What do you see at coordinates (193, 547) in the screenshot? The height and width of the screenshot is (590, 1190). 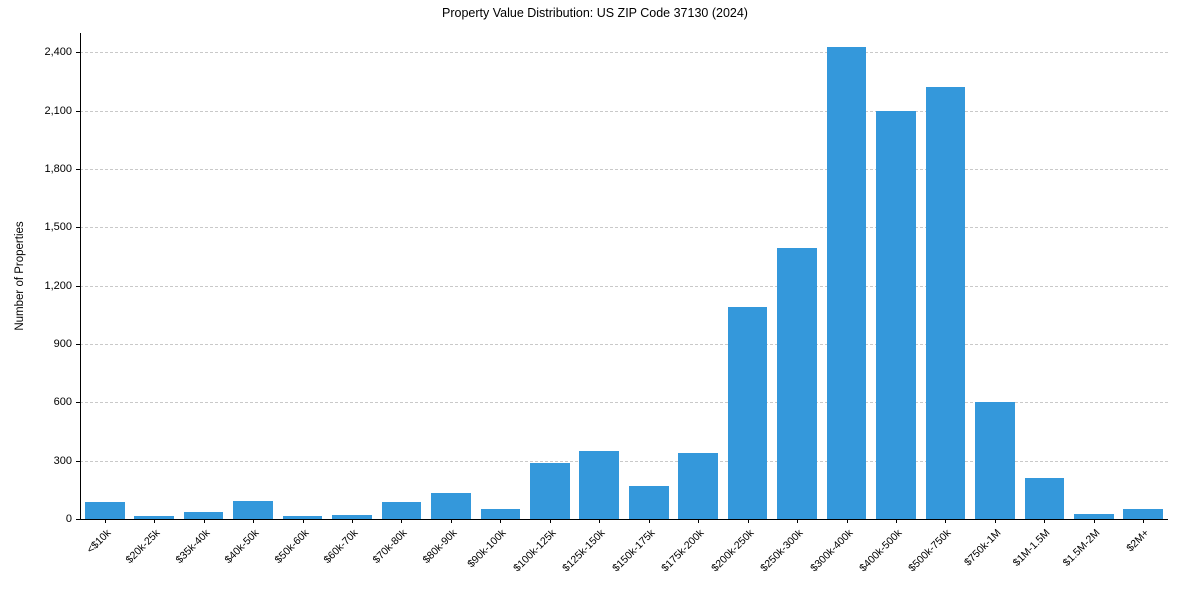 I see `x-tick-label-text: $35k-40k` at bounding box center [193, 547].